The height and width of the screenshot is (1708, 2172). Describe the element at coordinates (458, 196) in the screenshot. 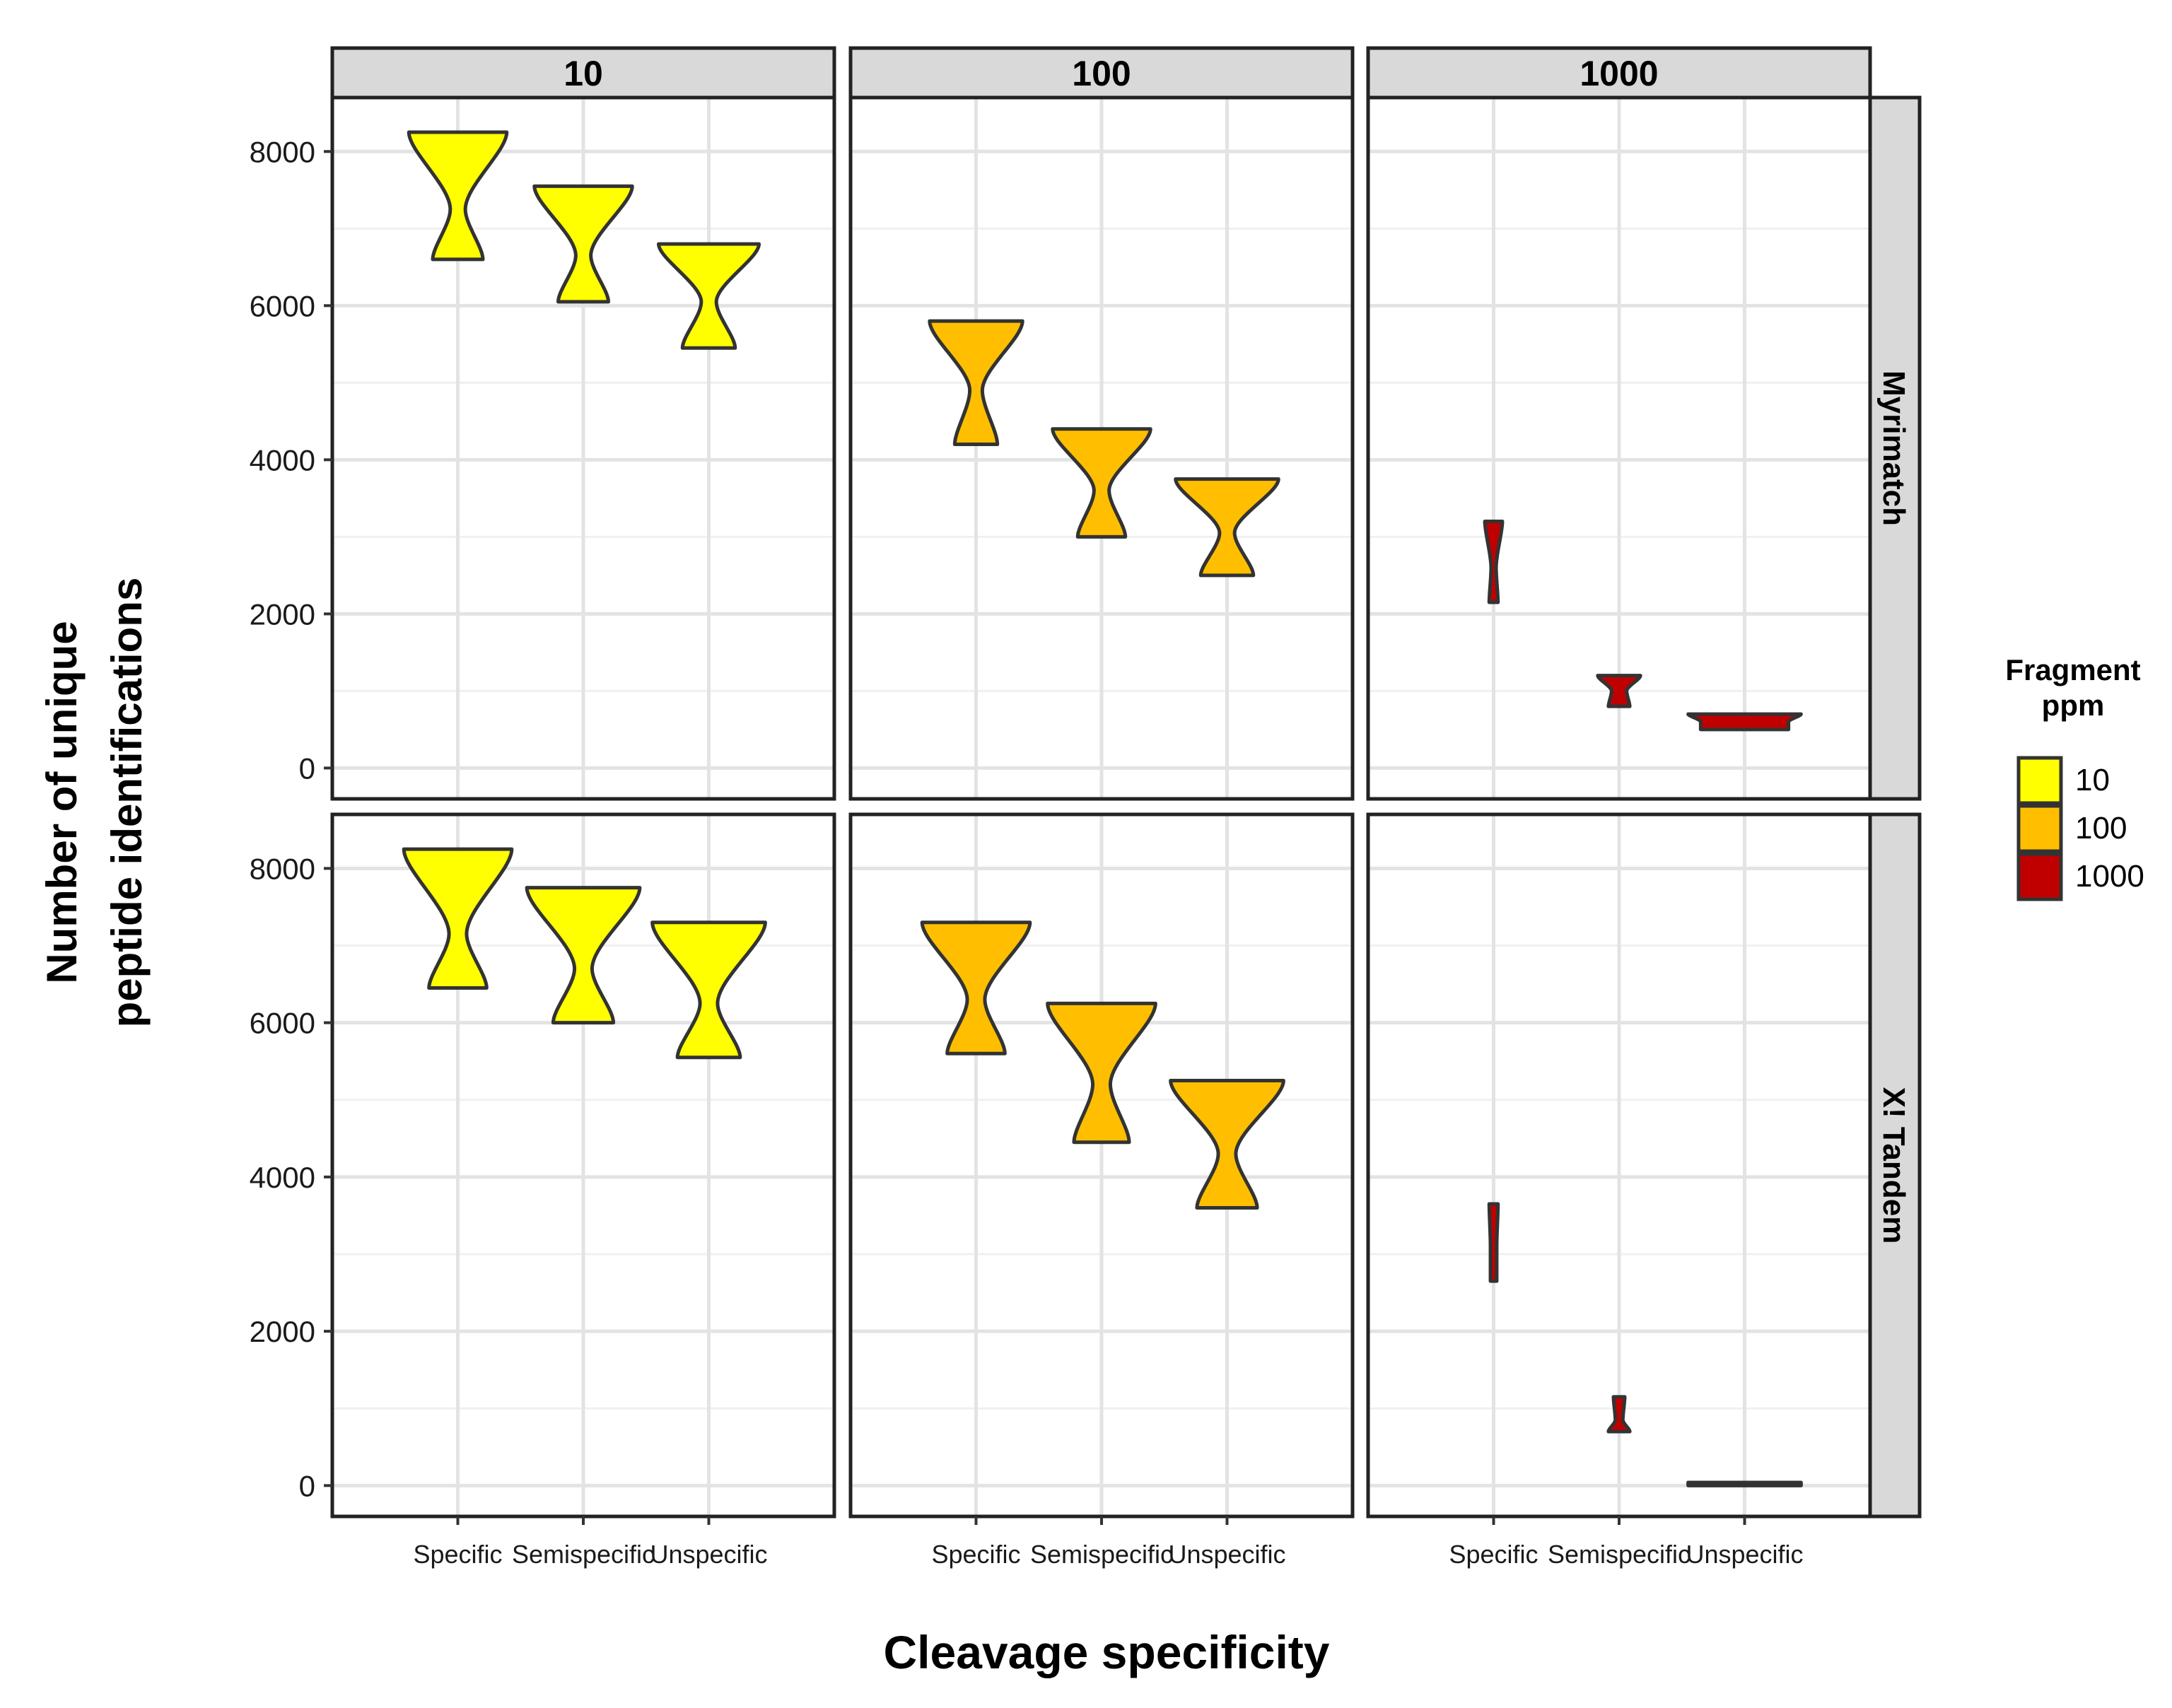

I see `violin-myrimatch-10-specific` at that location.